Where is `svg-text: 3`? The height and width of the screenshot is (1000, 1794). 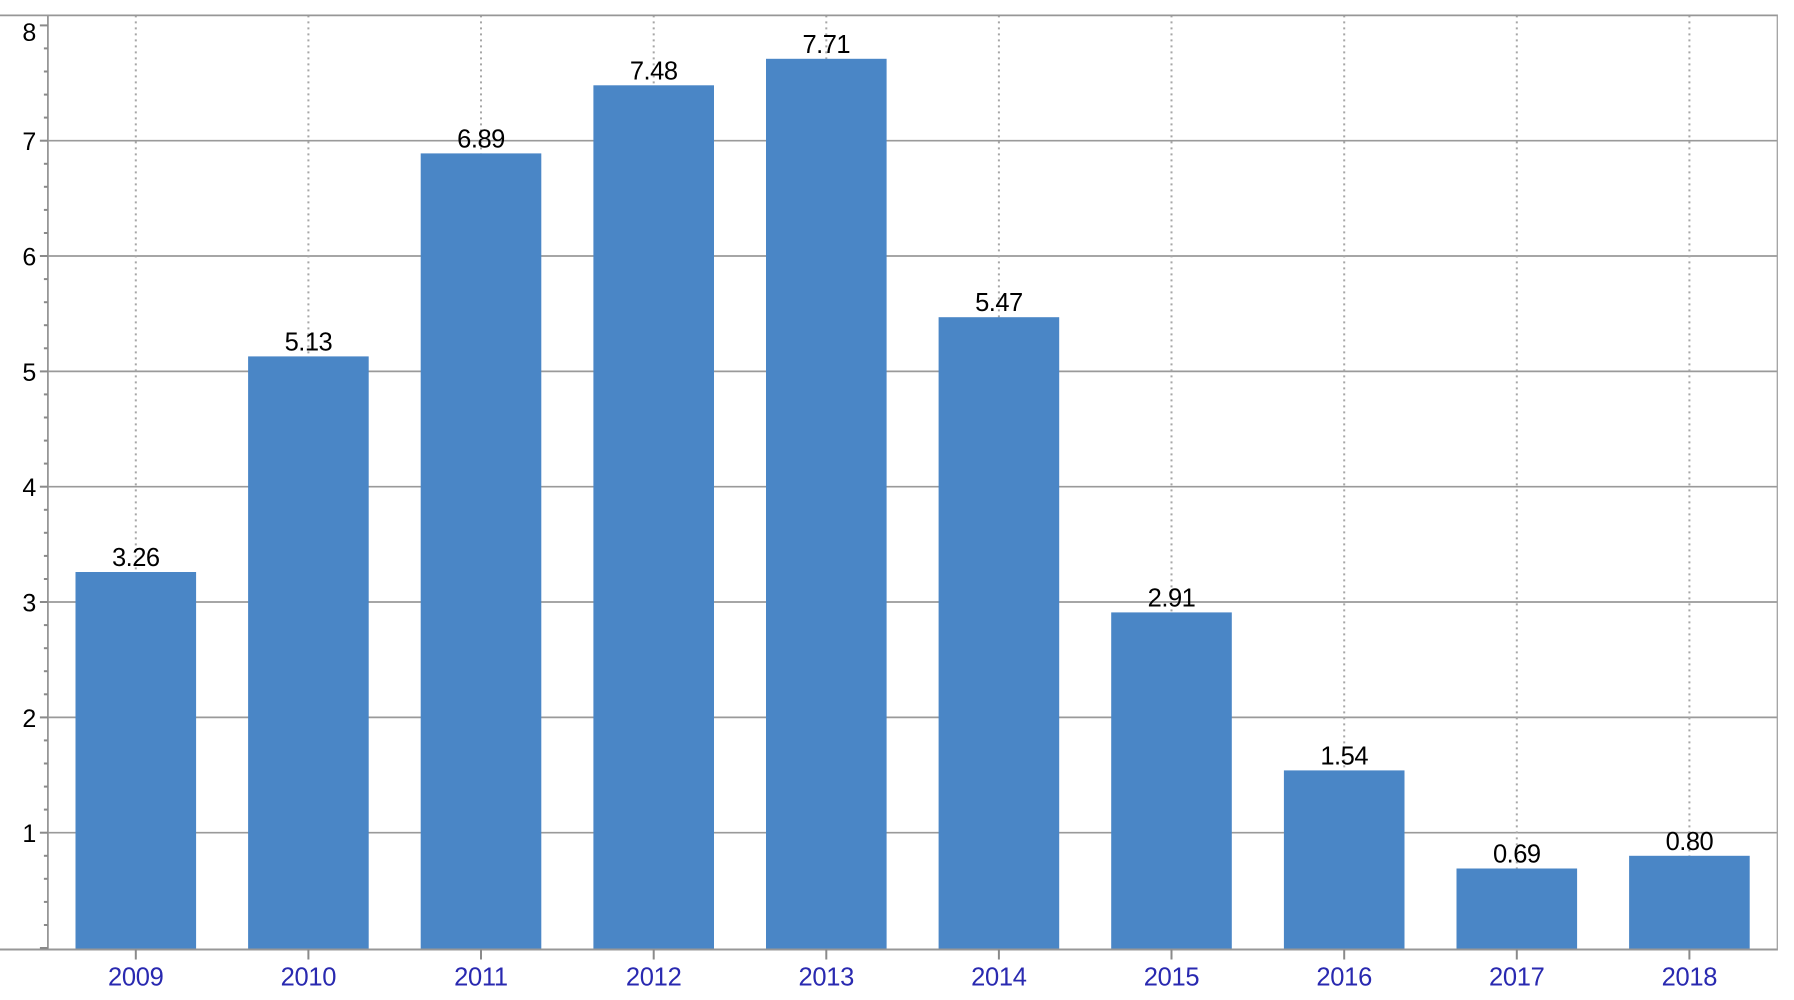 svg-text: 3 is located at coordinates (29, 603).